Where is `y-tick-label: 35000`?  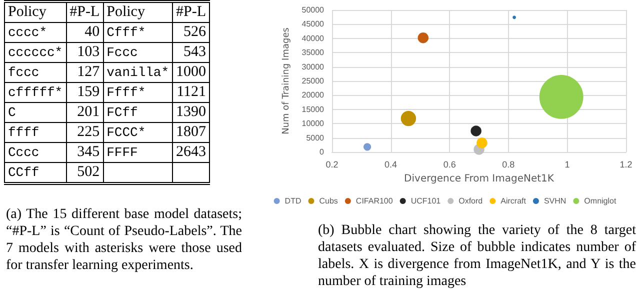
y-tick-label: 35000 is located at coordinates (313, 53).